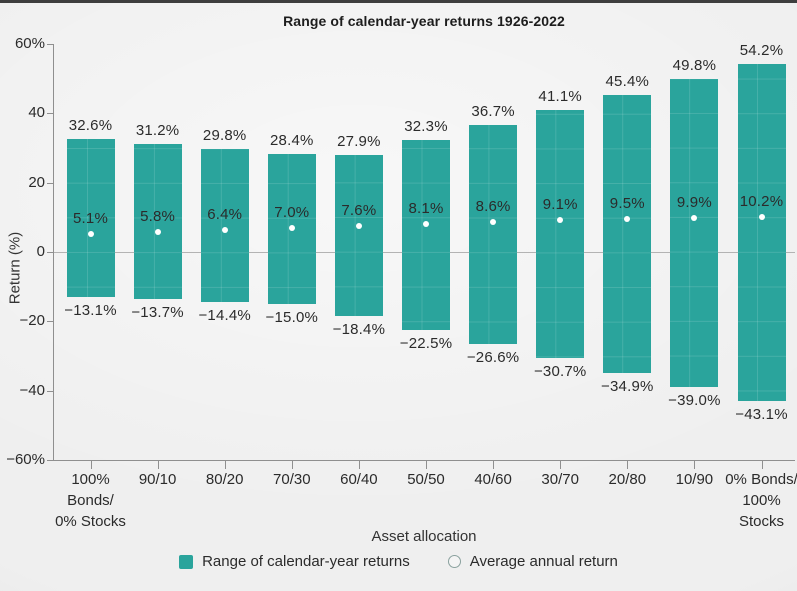 Image resolution: width=797 pixels, height=591 pixels. Describe the element at coordinates (359, 142) in the screenshot. I see `max-return-label: 27.9%` at that location.